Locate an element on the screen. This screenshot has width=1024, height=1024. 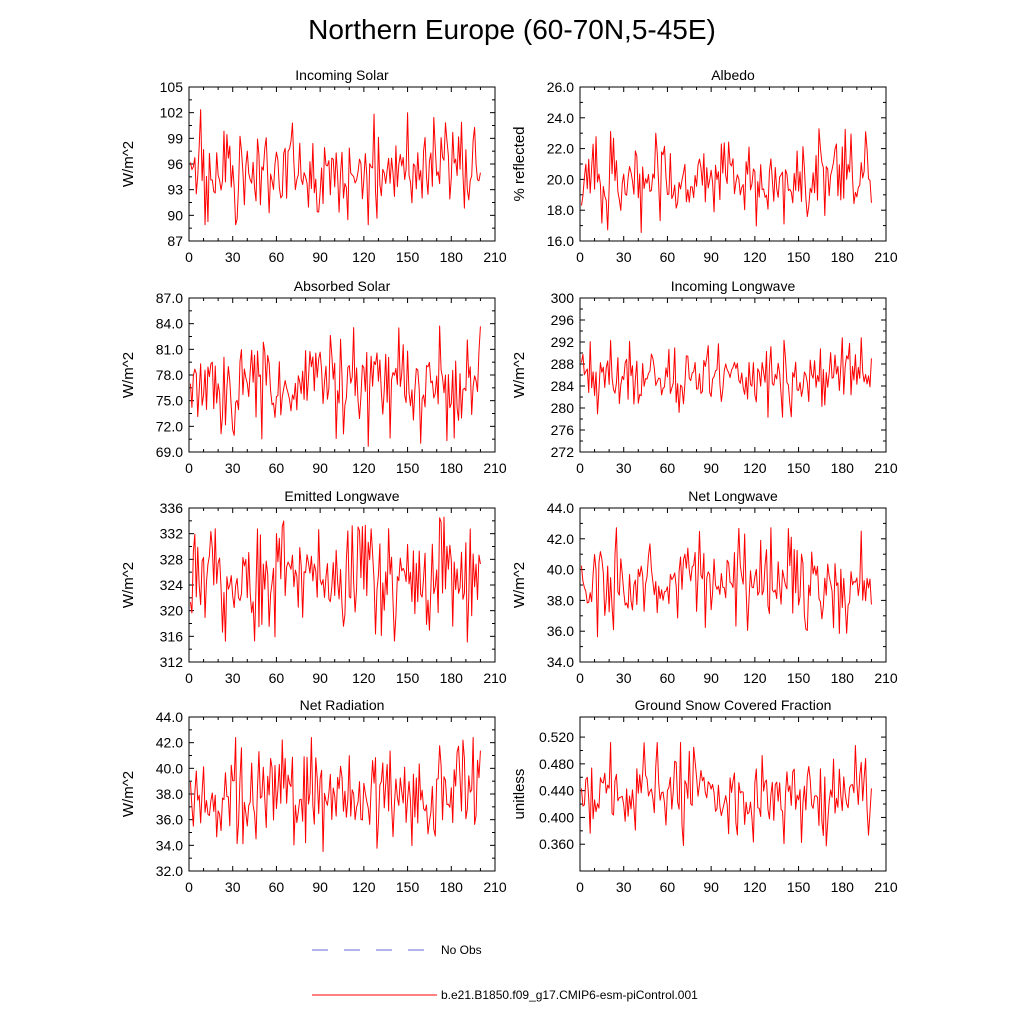
y-tick-label: 102 is located at coordinates (172, 113).